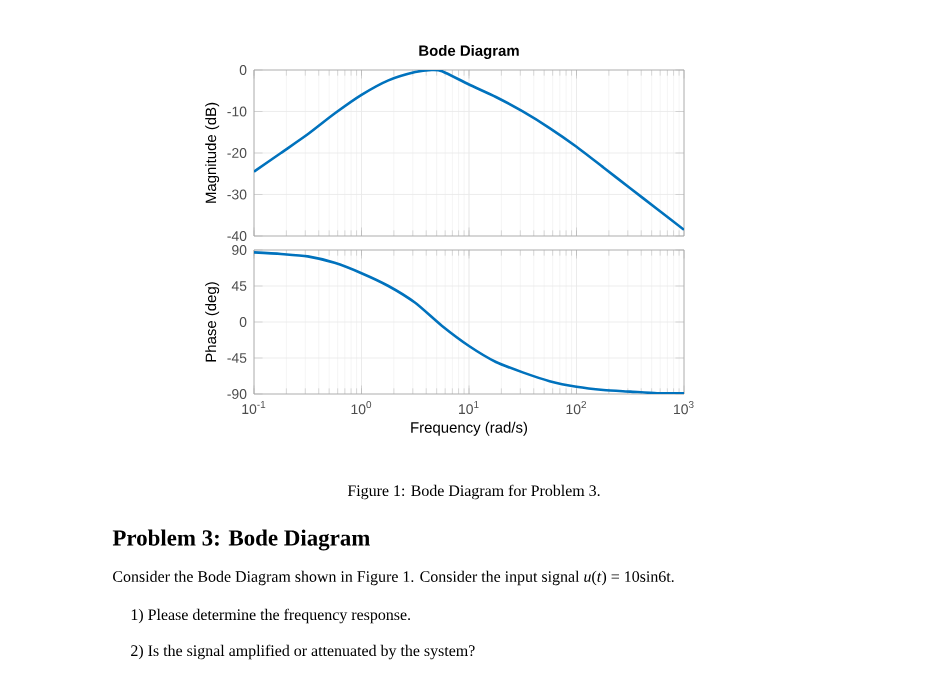 This screenshot has height=686, width=948. What do you see at coordinates (241, 540) in the screenshot?
I see `text: Problem 3: Bode Diagram` at bounding box center [241, 540].